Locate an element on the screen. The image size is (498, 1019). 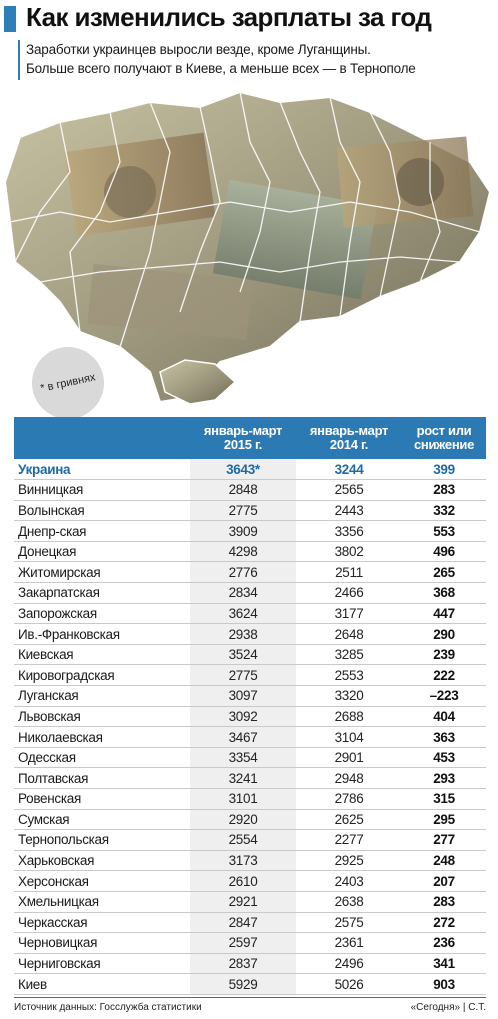
region-cell: Волынская is located at coordinates (102, 511).